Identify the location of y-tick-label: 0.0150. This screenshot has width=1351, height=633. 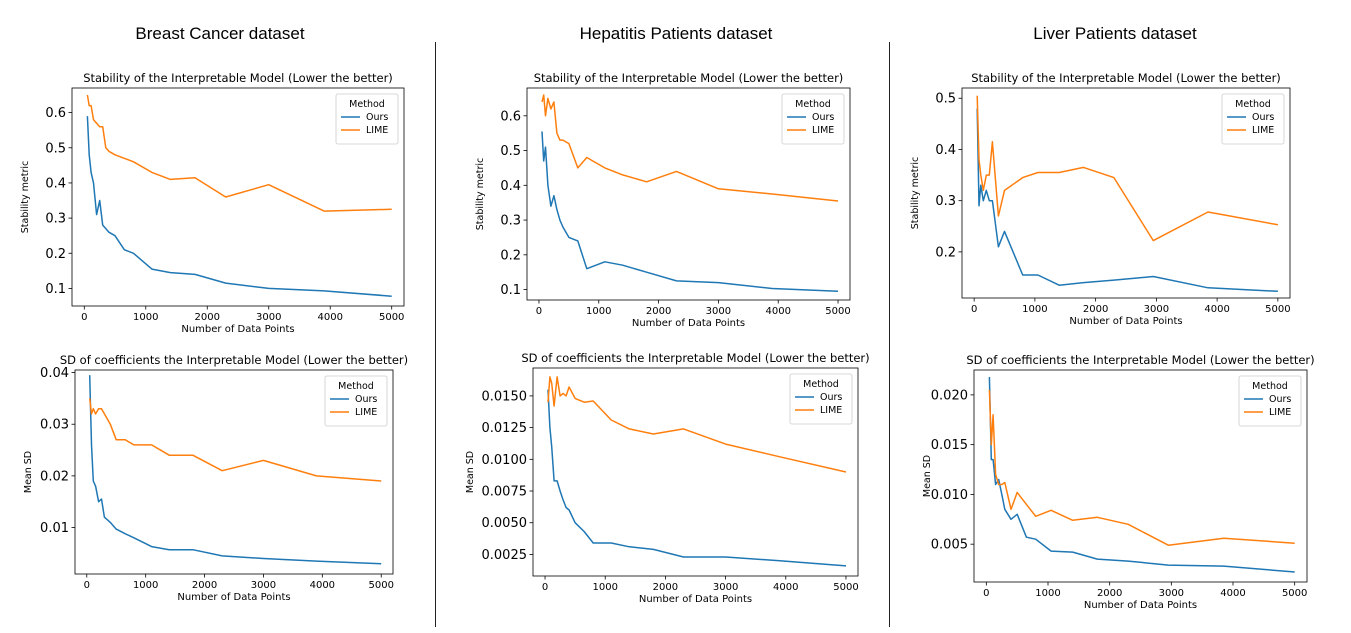
(505, 396).